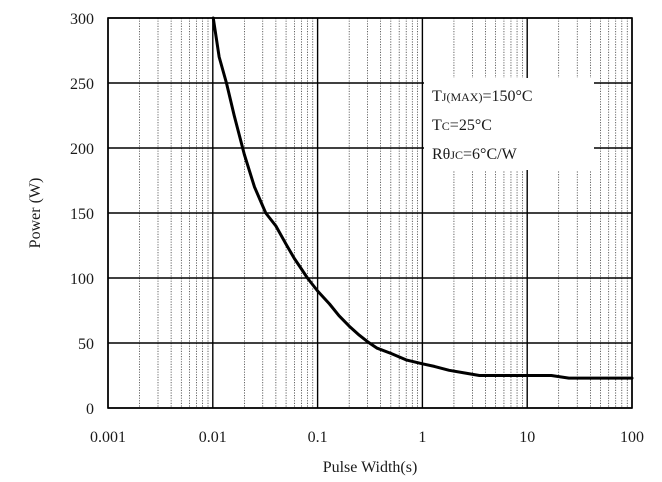  Describe the element at coordinates (86, 344) in the screenshot. I see `y-tick-label: 50` at that location.